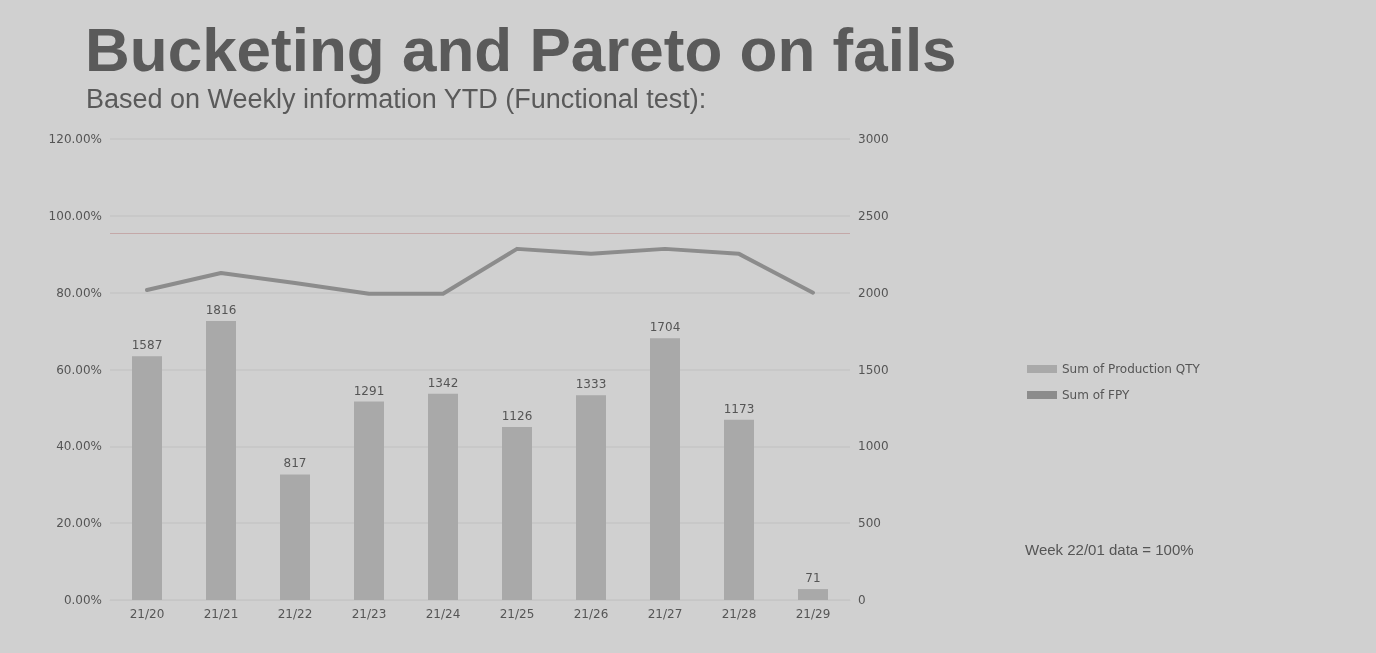  What do you see at coordinates (79, 446) in the screenshot?
I see `y-tick-label: 40.00%` at bounding box center [79, 446].